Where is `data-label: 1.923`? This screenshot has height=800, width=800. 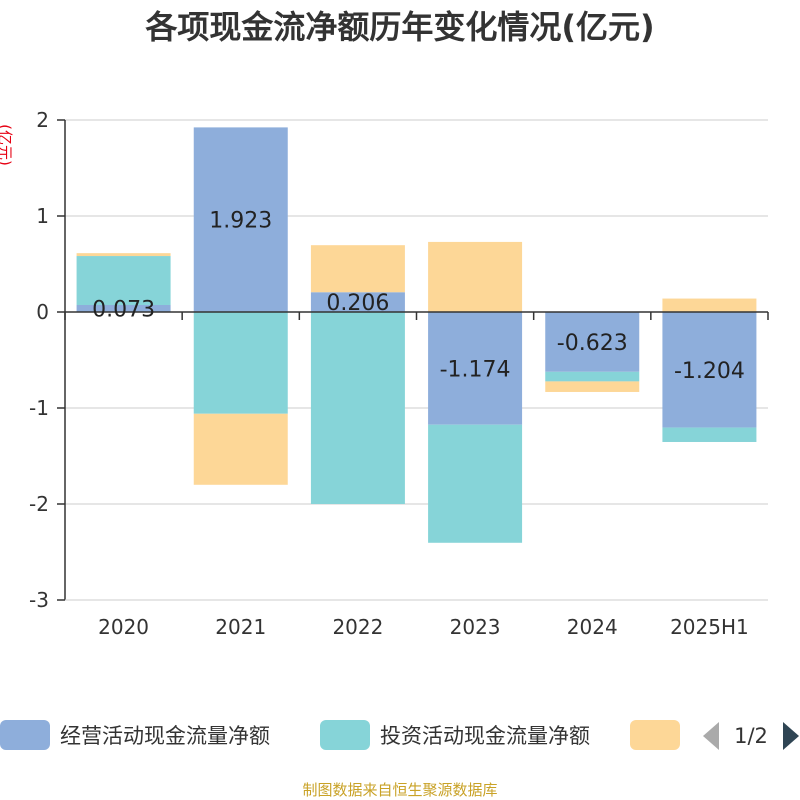 data-label: 1.923 is located at coordinates (240, 221).